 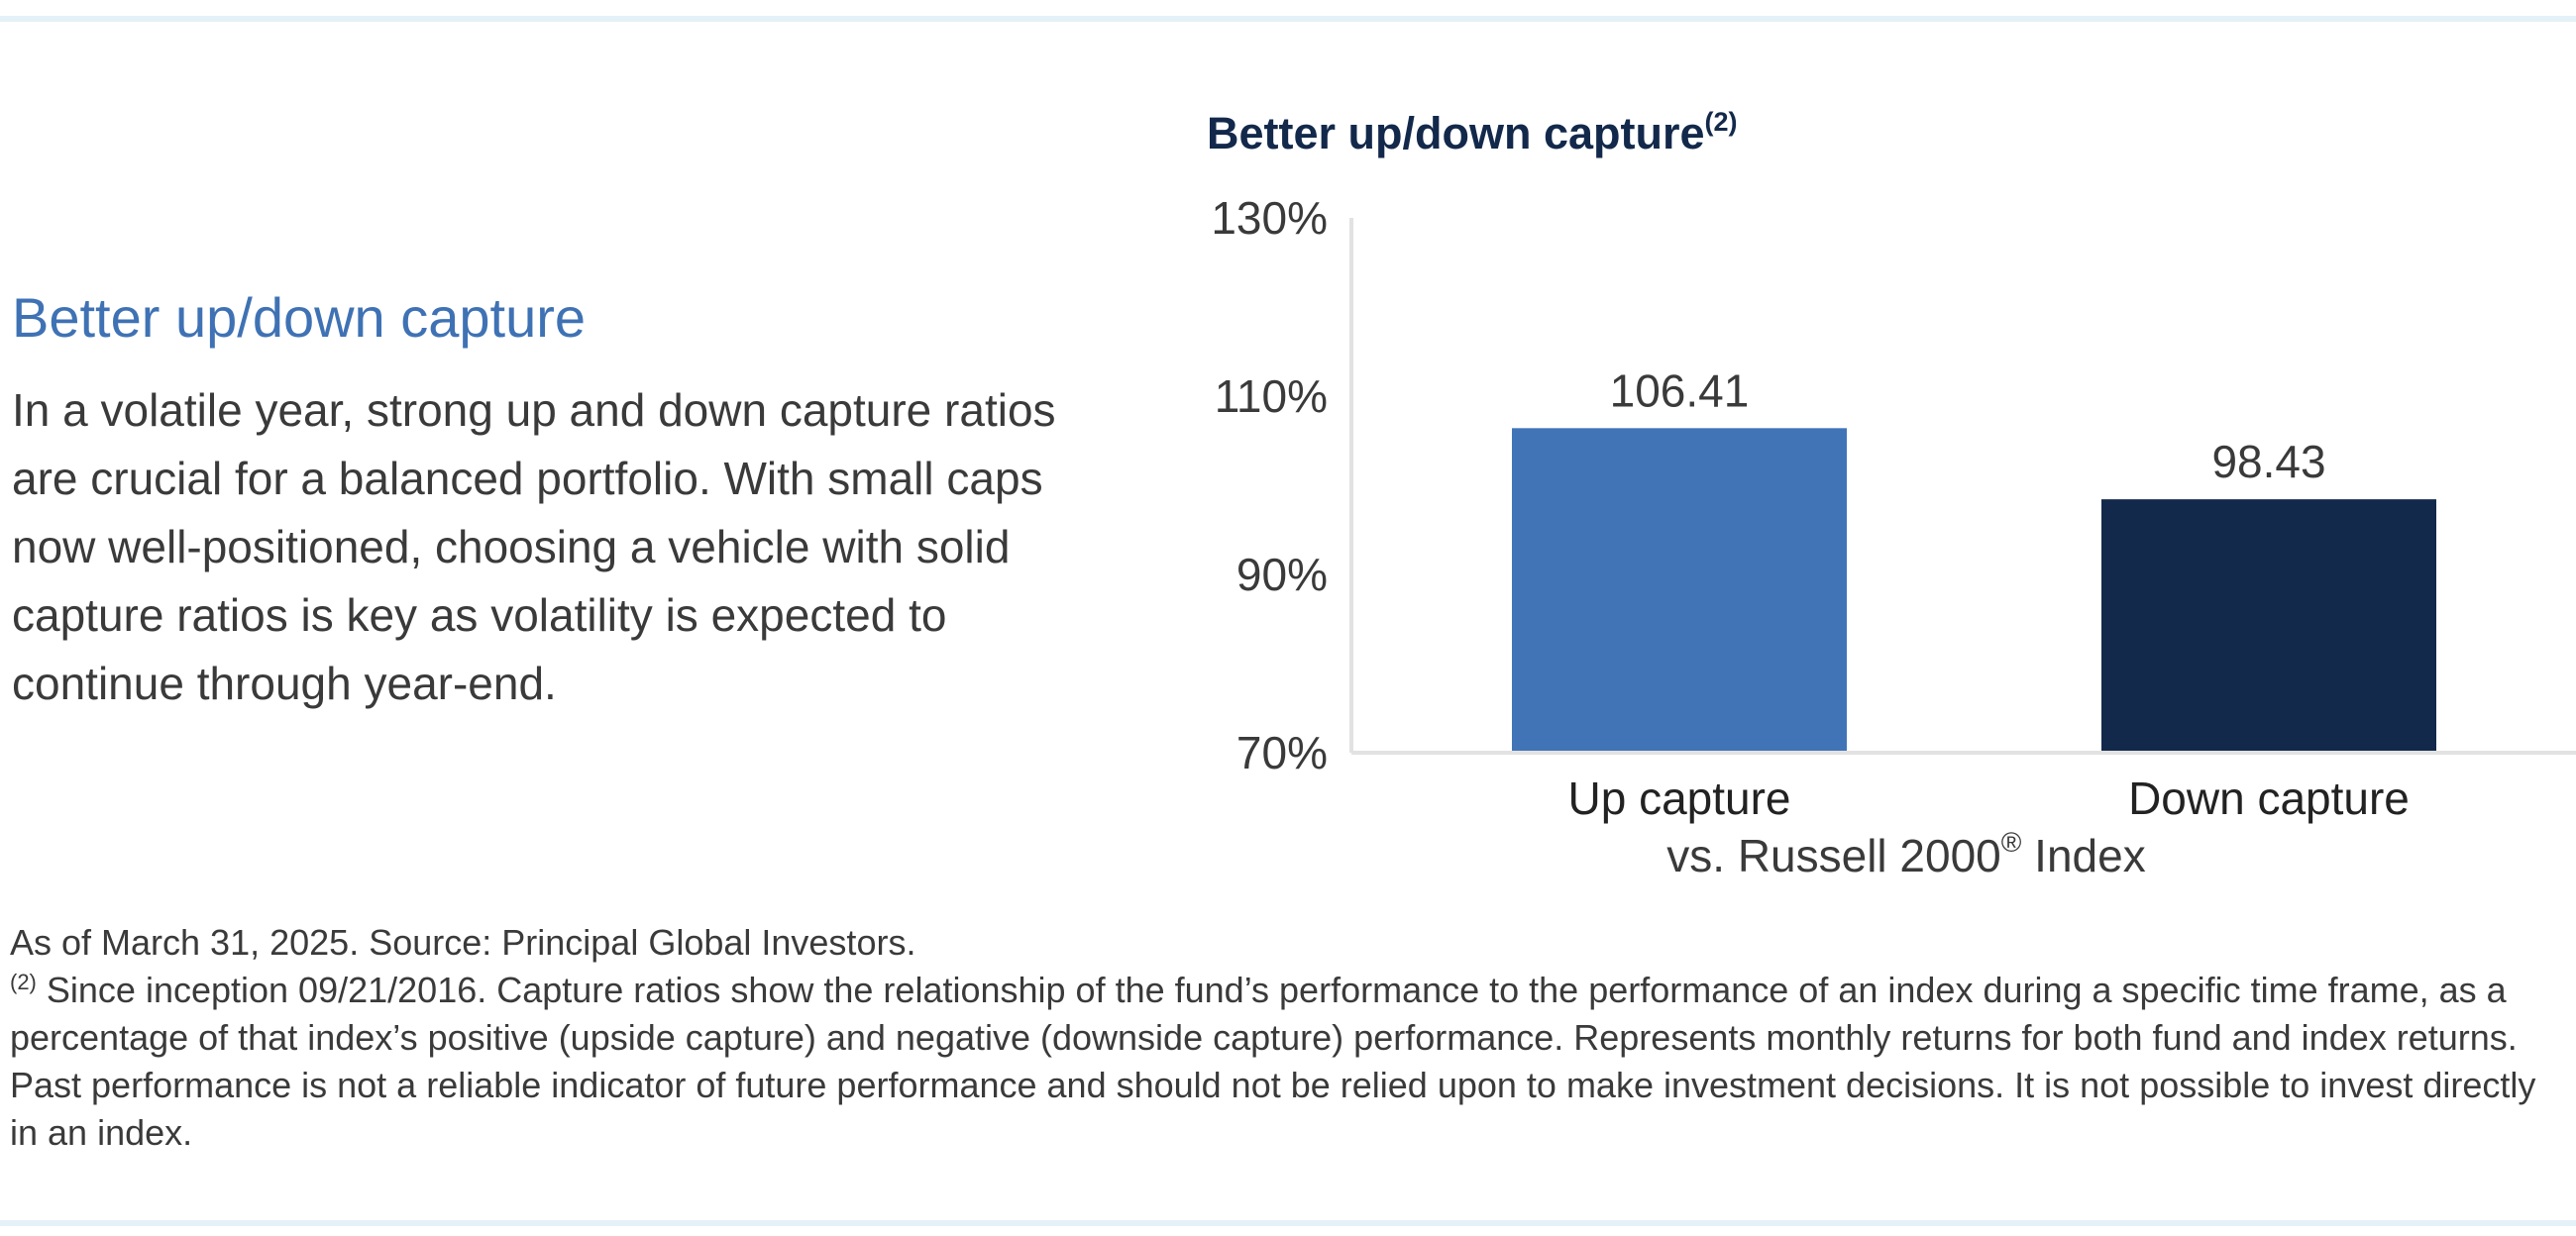 What do you see at coordinates (1282, 574) in the screenshot?
I see `y-tick-label: 90%` at bounding box center [1282, 574].